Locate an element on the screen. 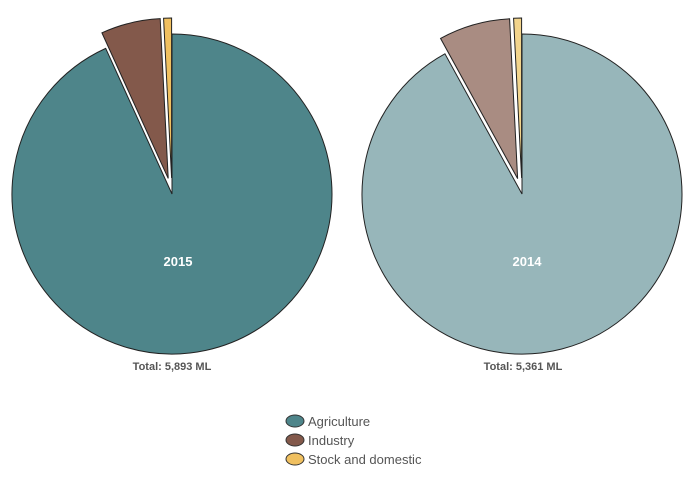 The image size is (700, 477). legend: Agriculture Industry Stock and domestic is located at coordinates (353, 440).